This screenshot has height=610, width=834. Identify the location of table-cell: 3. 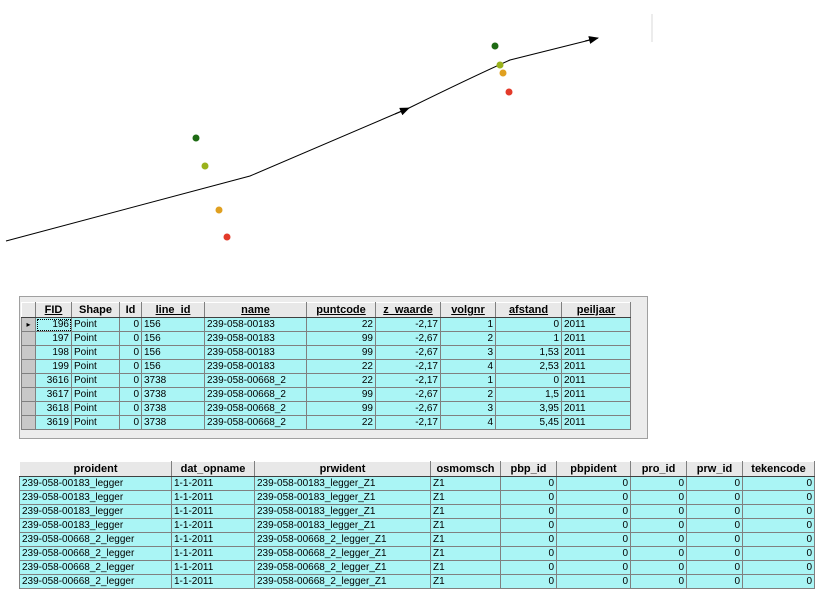
(468, 408).